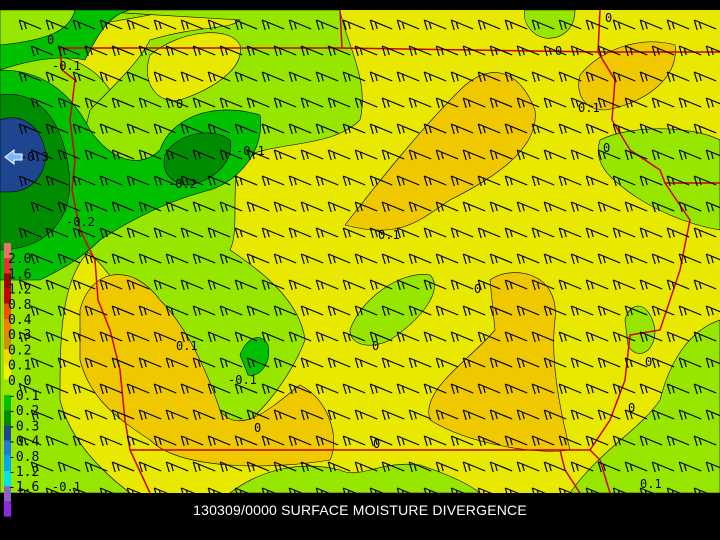  What do you see at coordinates (19, 274) in the screenshot?
I see `legend-label: 1.6` at bounding box center [19, 274].